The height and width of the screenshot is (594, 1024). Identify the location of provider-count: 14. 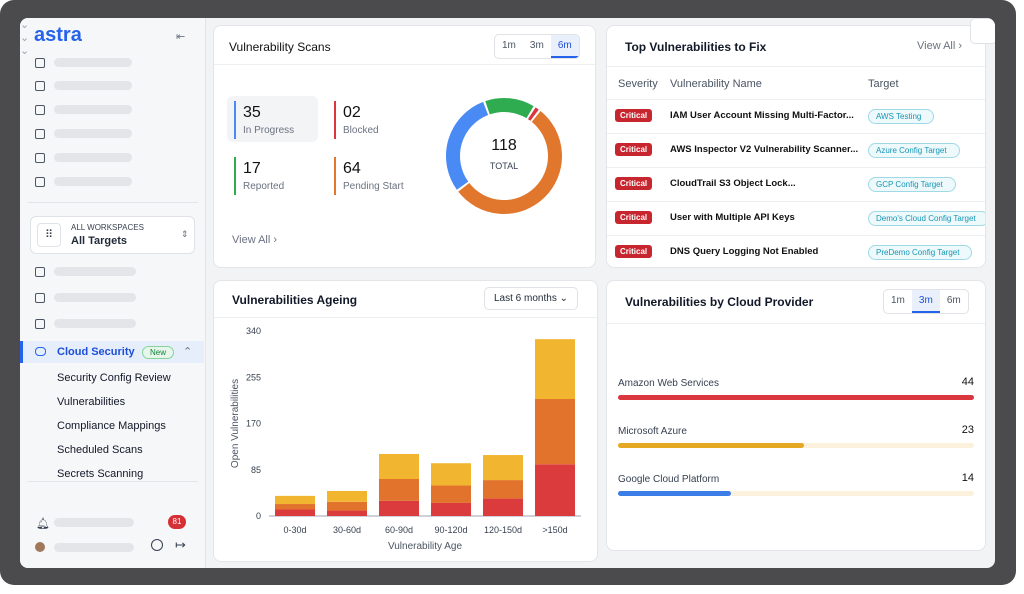
(967, 478).